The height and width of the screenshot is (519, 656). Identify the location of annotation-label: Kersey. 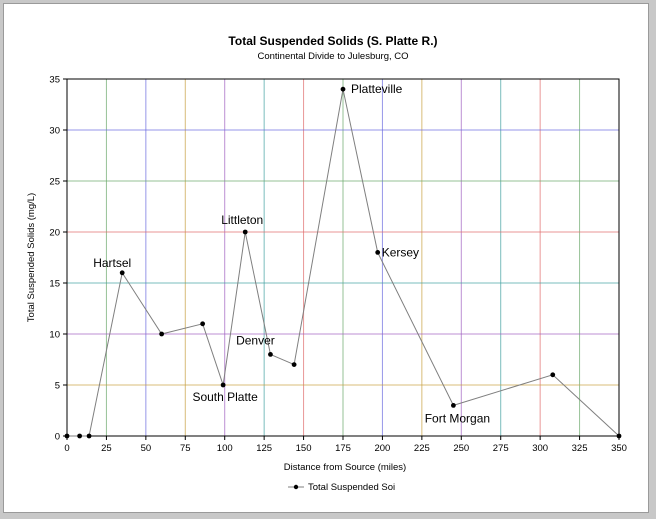
(400, 252).